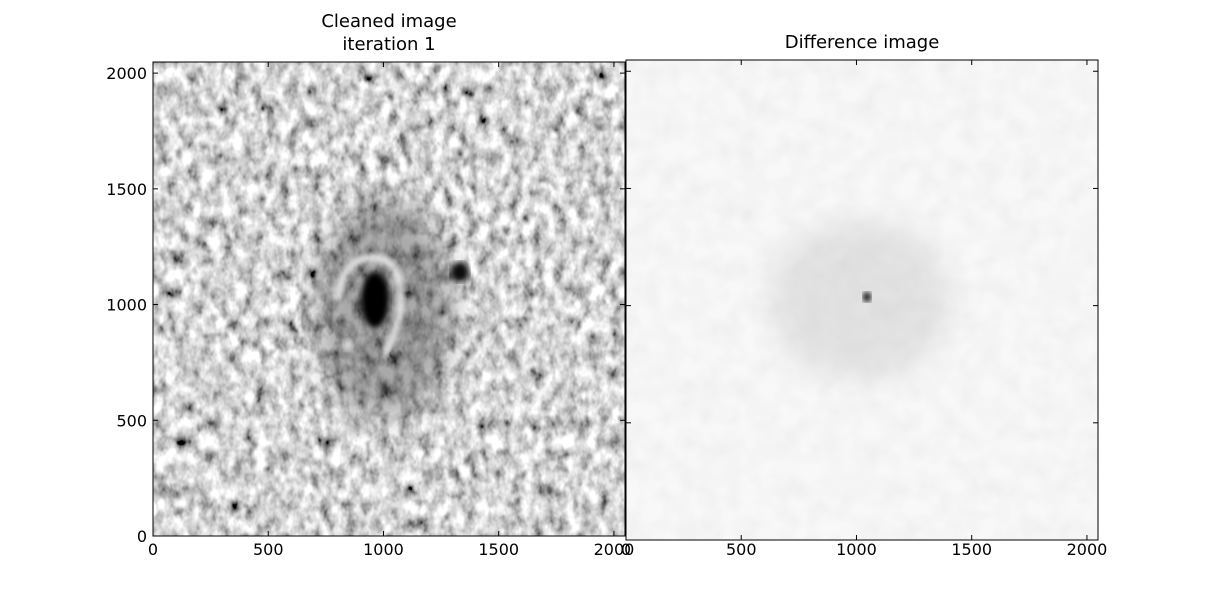 This screenshot has width=1220, height=600. I want to click on y-tick-label: 500, so click(131, 420).